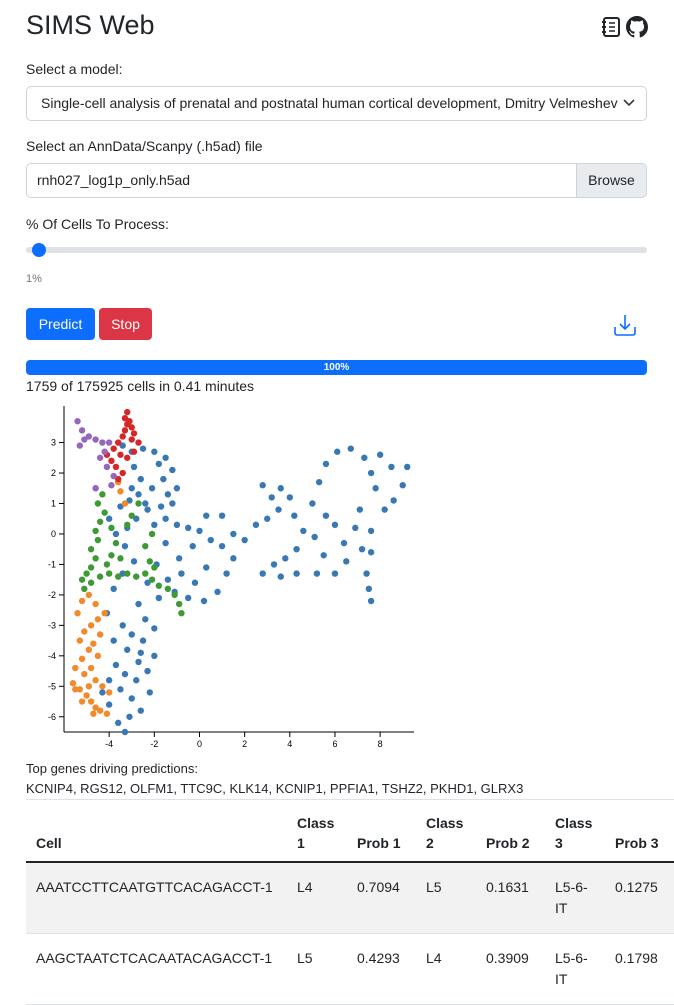  What do you see at coordinates (336, 250) in the screenshot?
I see `cells-slider-track` at bounding box center [336, 250].